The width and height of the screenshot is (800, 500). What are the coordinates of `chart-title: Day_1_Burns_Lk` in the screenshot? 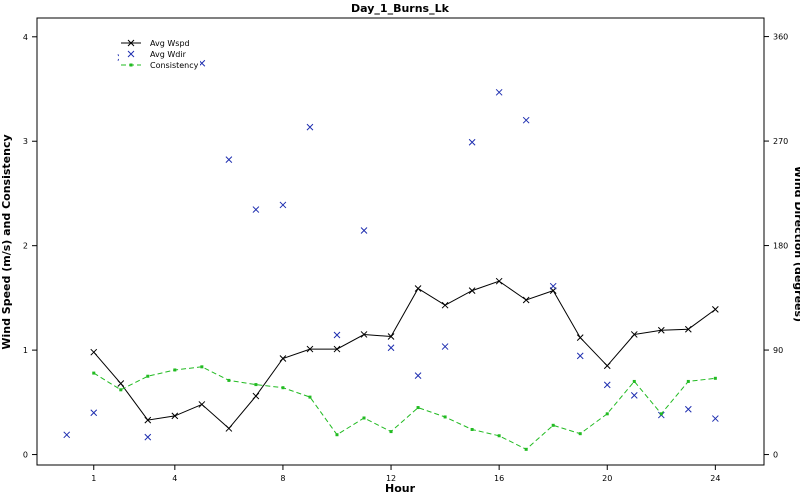 It's located at (400, 8).